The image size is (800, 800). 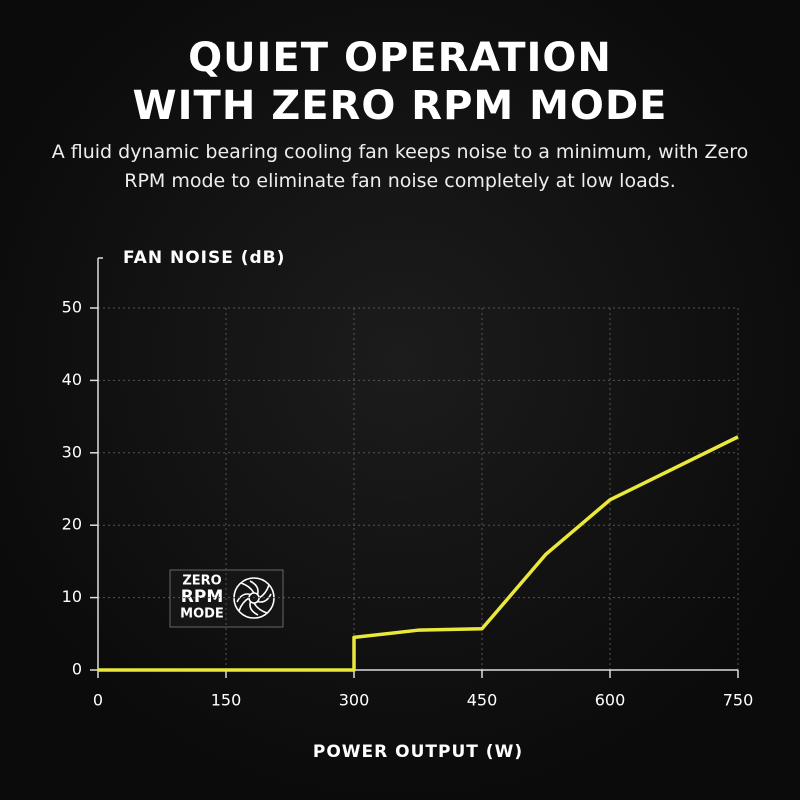 What do you see at coordinates (226, 700) in the screenshot?
I see `x-tick-label: 150` at bounding box center [226, 700].